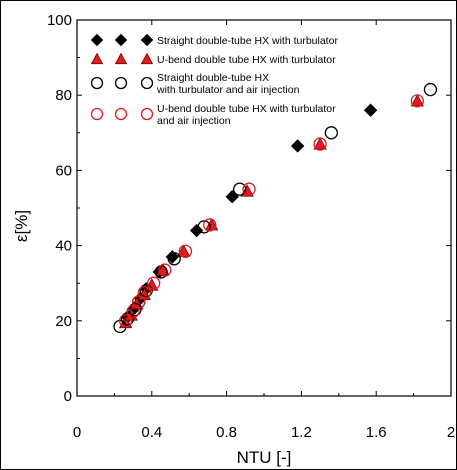  I want to click on legend-label: Straight double-tube HX with turbulator, so click(247, 41).